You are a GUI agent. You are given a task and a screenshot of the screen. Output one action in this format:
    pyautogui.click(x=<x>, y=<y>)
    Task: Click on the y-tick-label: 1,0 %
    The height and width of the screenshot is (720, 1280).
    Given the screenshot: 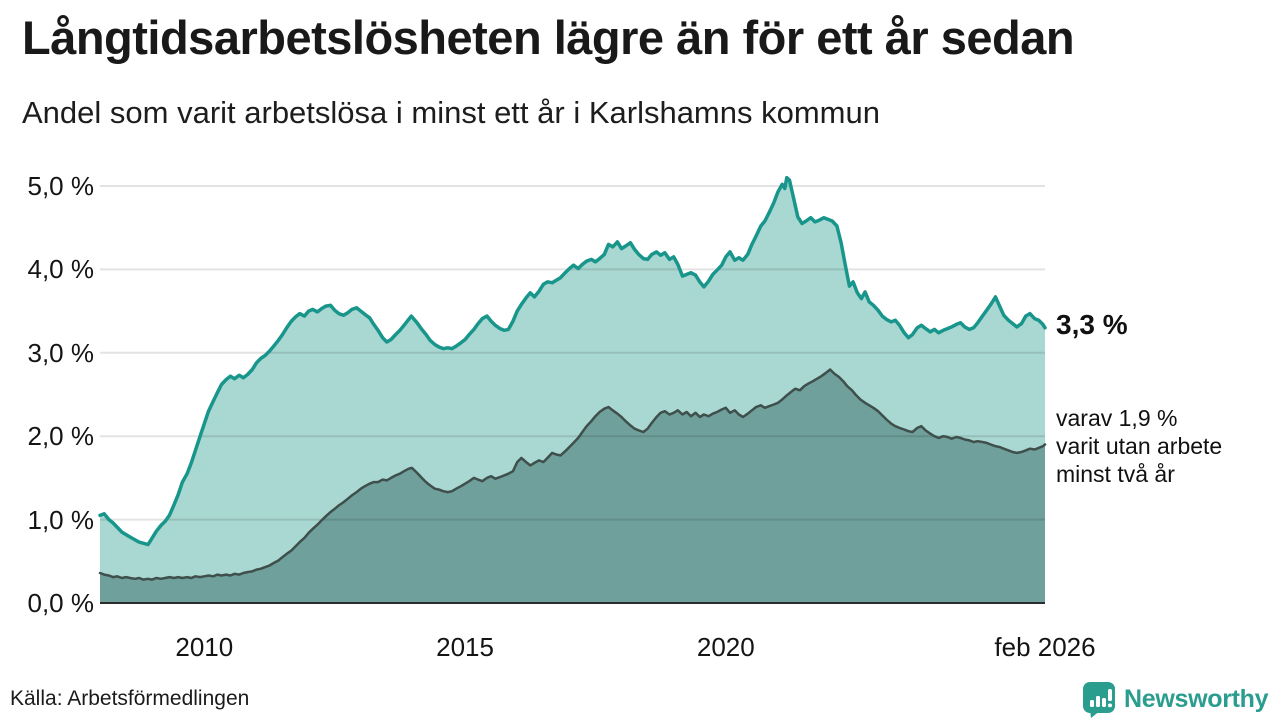 What is the action you would take?
    pyautogui.click(x=61, y=519)
    